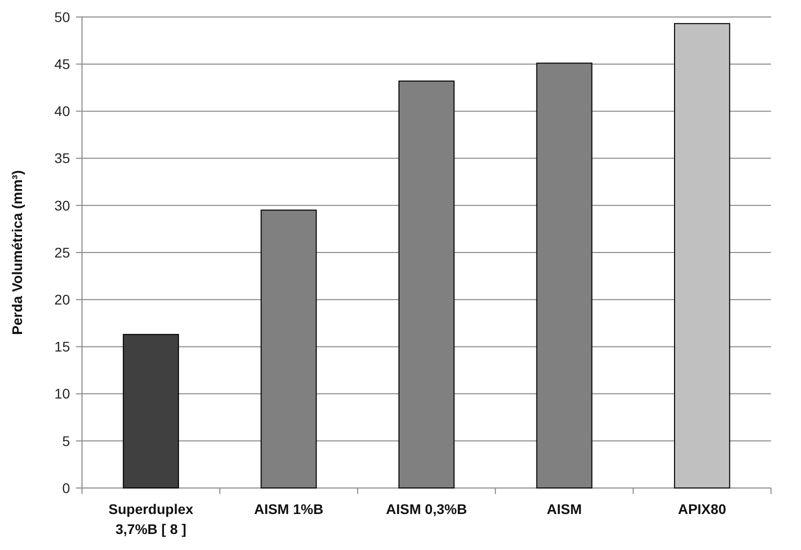  What do you see at coordinates (66, 488) in the screenshot?
I see `y-tick-label: 0` at bounding box center [66, 488].